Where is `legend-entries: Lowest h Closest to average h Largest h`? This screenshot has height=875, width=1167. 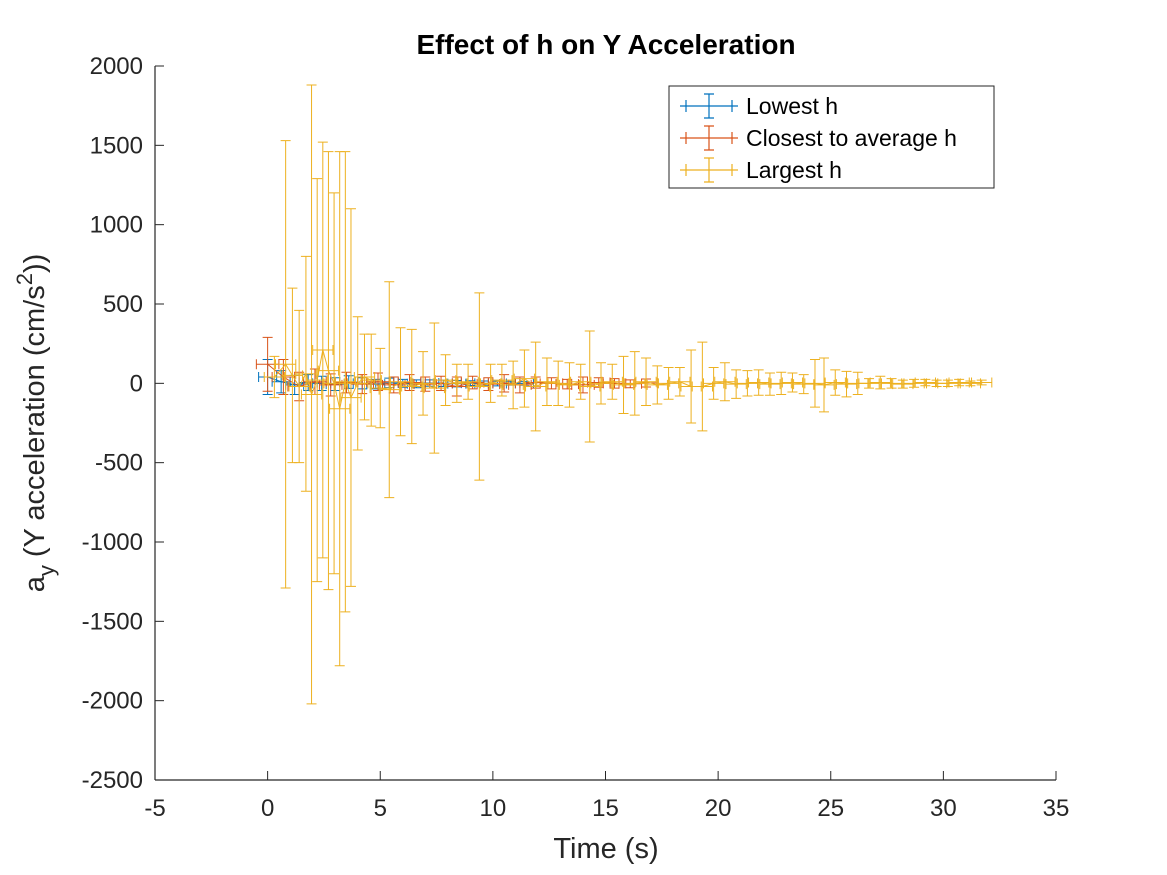
legend-entries: Lowest h Closest to average h Largest h is located at coordinates (818, 138).